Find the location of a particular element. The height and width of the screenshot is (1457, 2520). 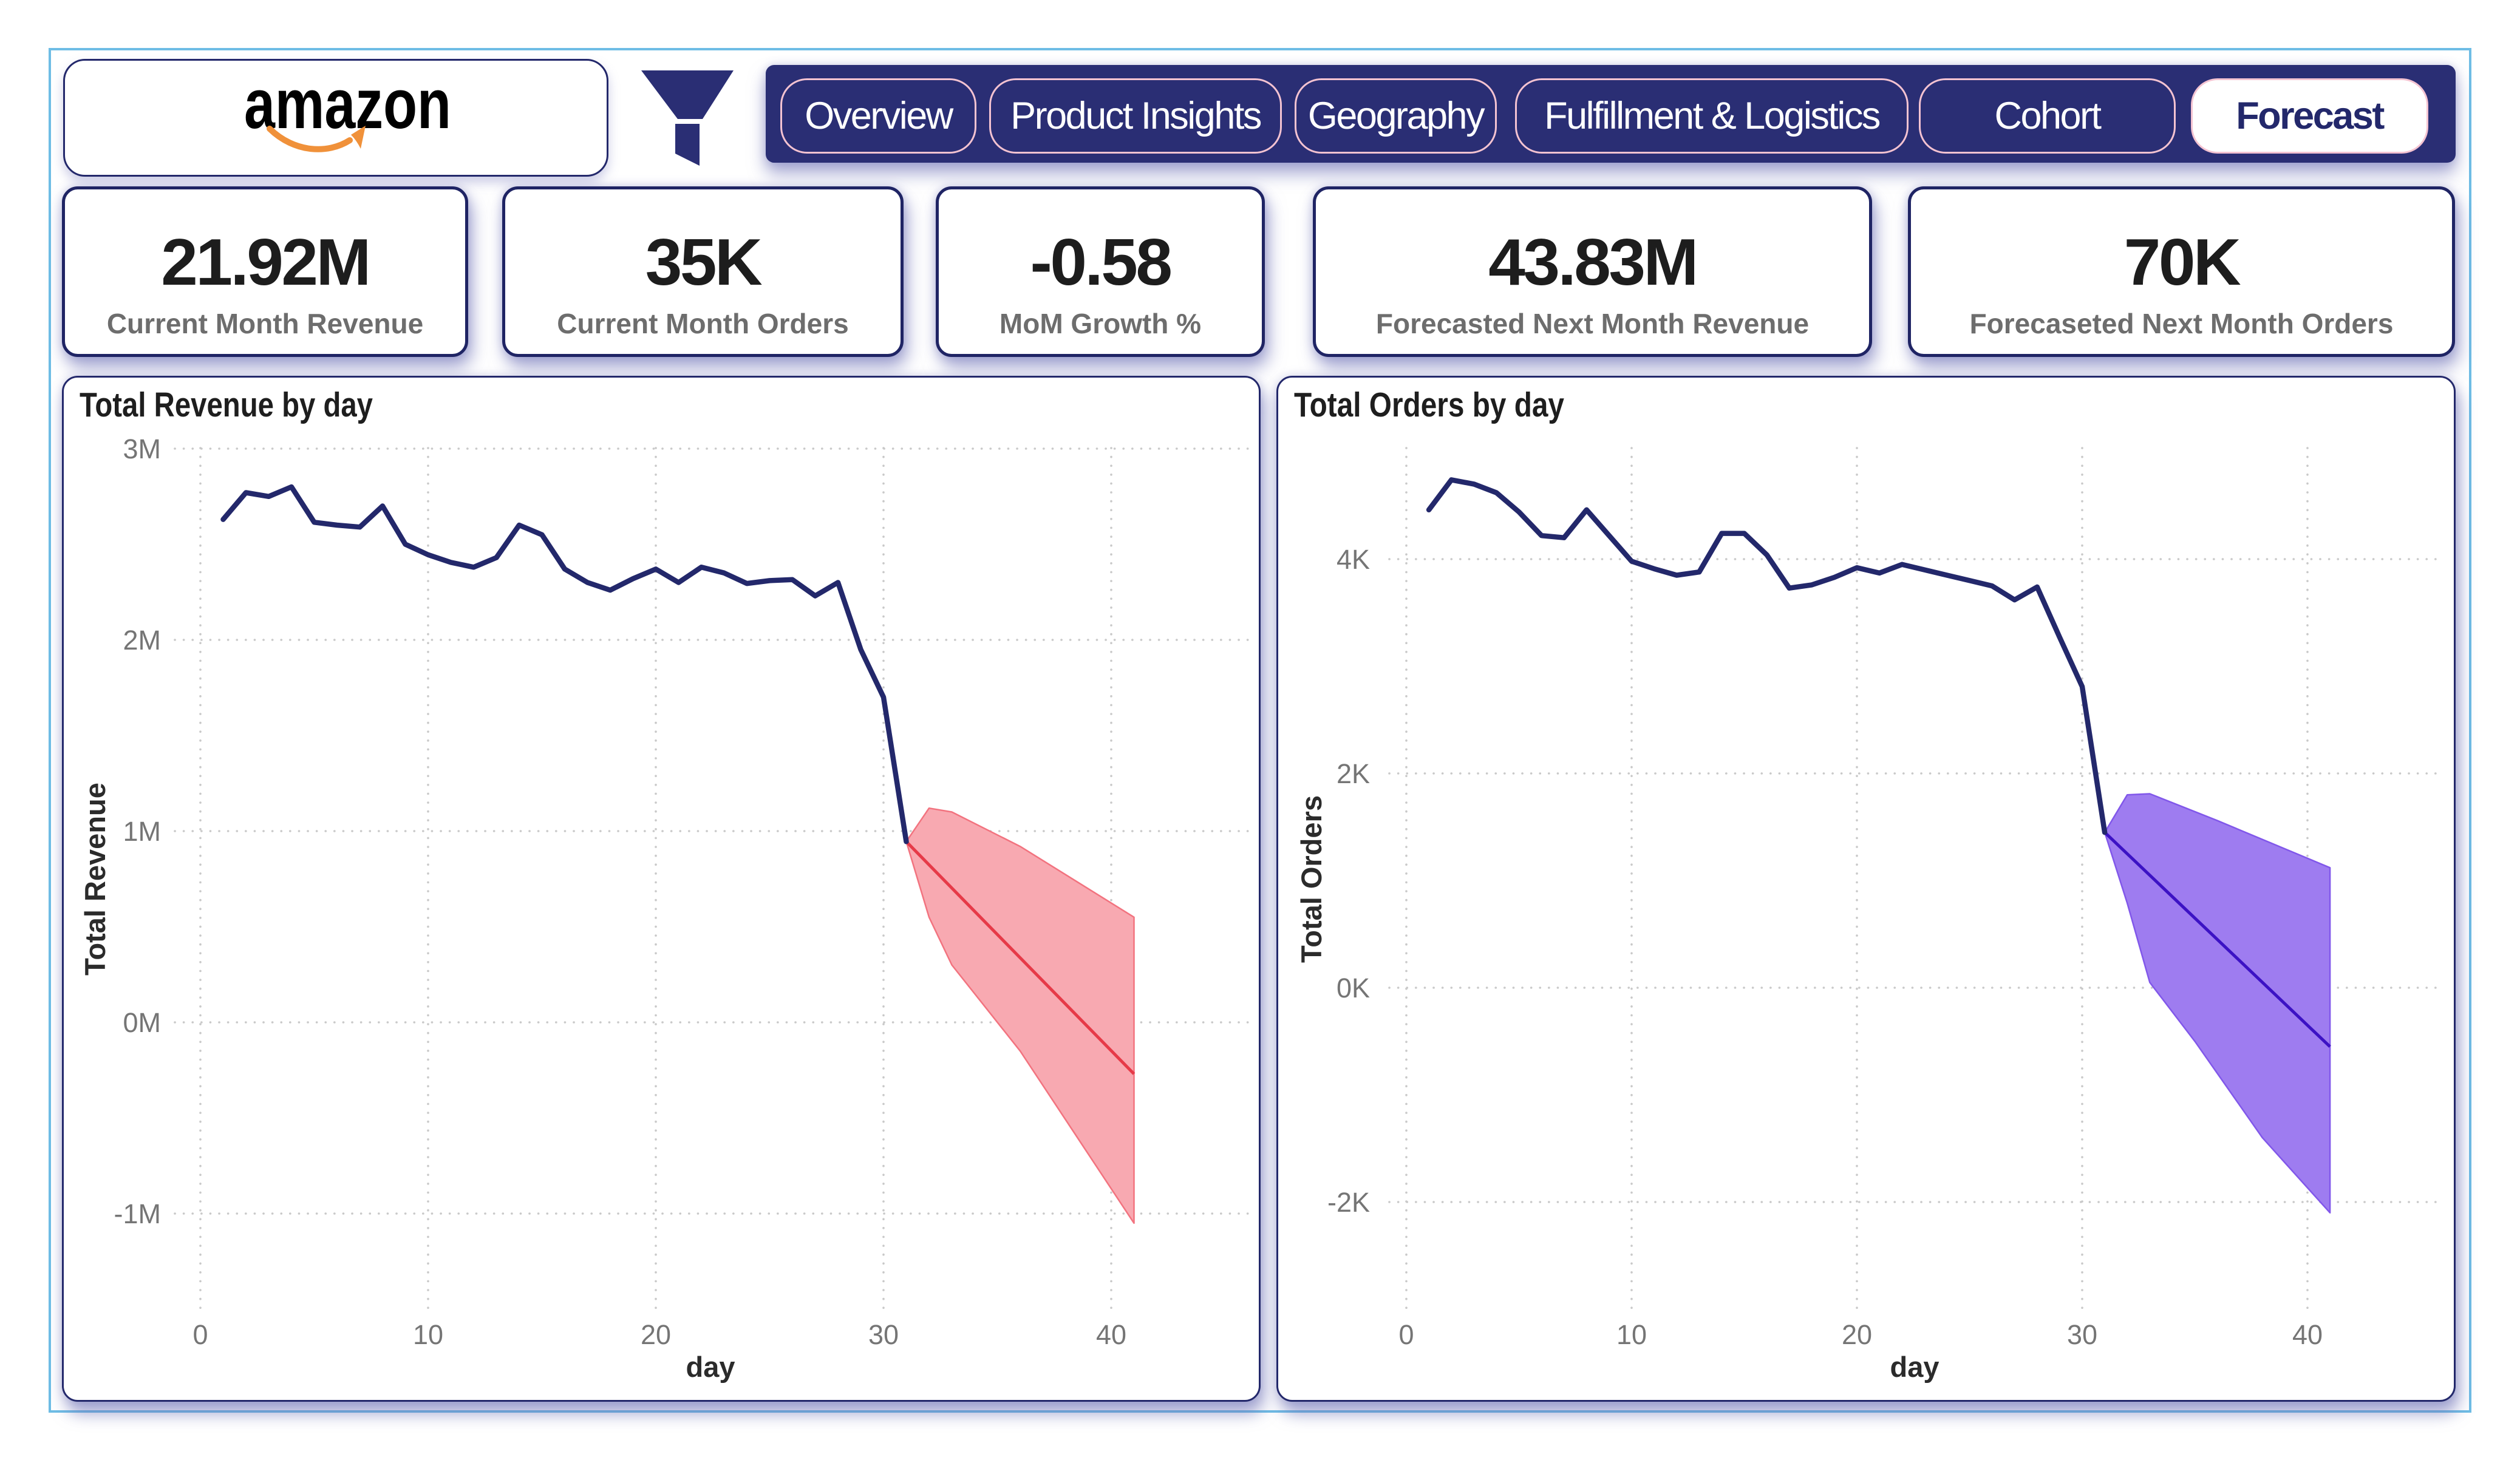

svg-text: -1M is located at coordinates (138, 1213).